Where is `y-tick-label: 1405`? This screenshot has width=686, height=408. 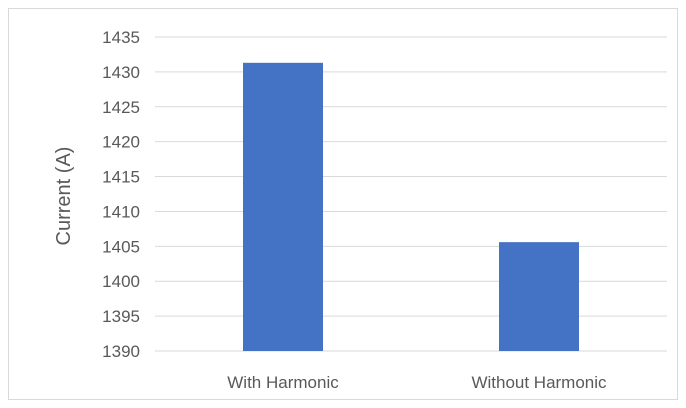 y-tick-label: 1405 is located at coordinates (121, 246).